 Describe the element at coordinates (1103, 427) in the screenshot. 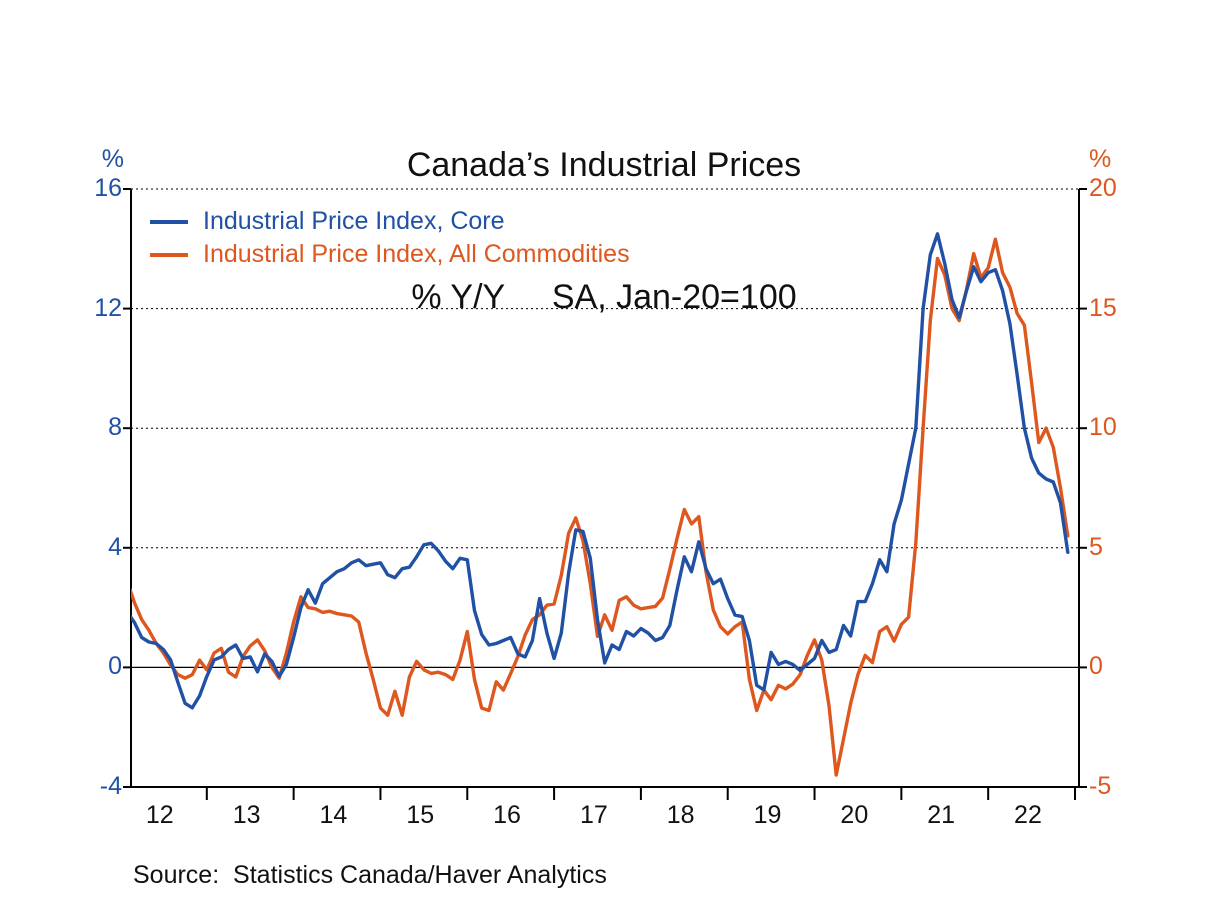

I see `right-axis-tick-label: 10` at that location.